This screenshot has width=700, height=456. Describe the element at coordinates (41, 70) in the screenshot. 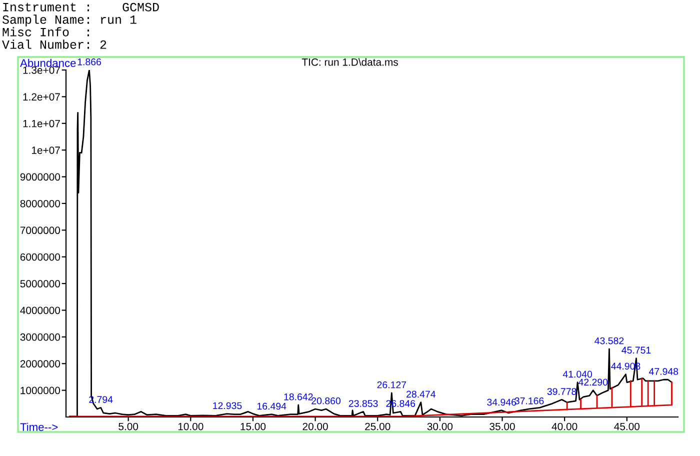

I see `y-tick-label: 1.3e+07` at that location.